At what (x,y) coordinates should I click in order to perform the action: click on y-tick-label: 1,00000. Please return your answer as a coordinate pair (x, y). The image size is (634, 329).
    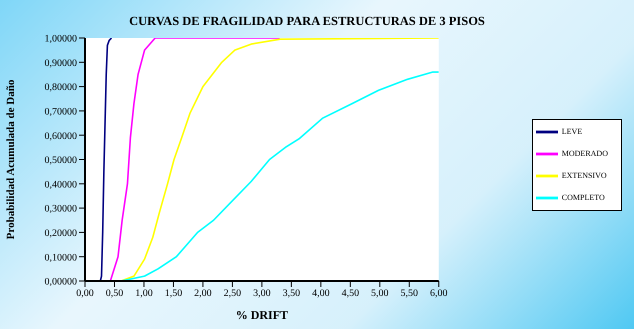
    Looking at the image, I should click on (60, 39).